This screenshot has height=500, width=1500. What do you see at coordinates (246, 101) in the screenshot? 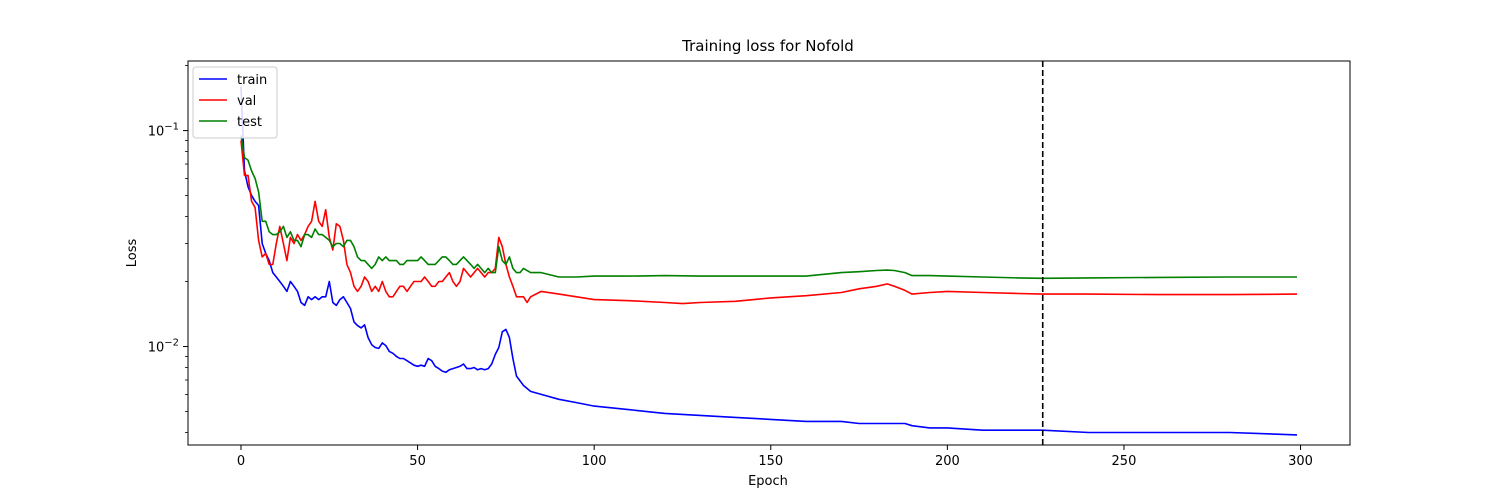
I see `legend-label-val: val` at bounding box center [246, 101].